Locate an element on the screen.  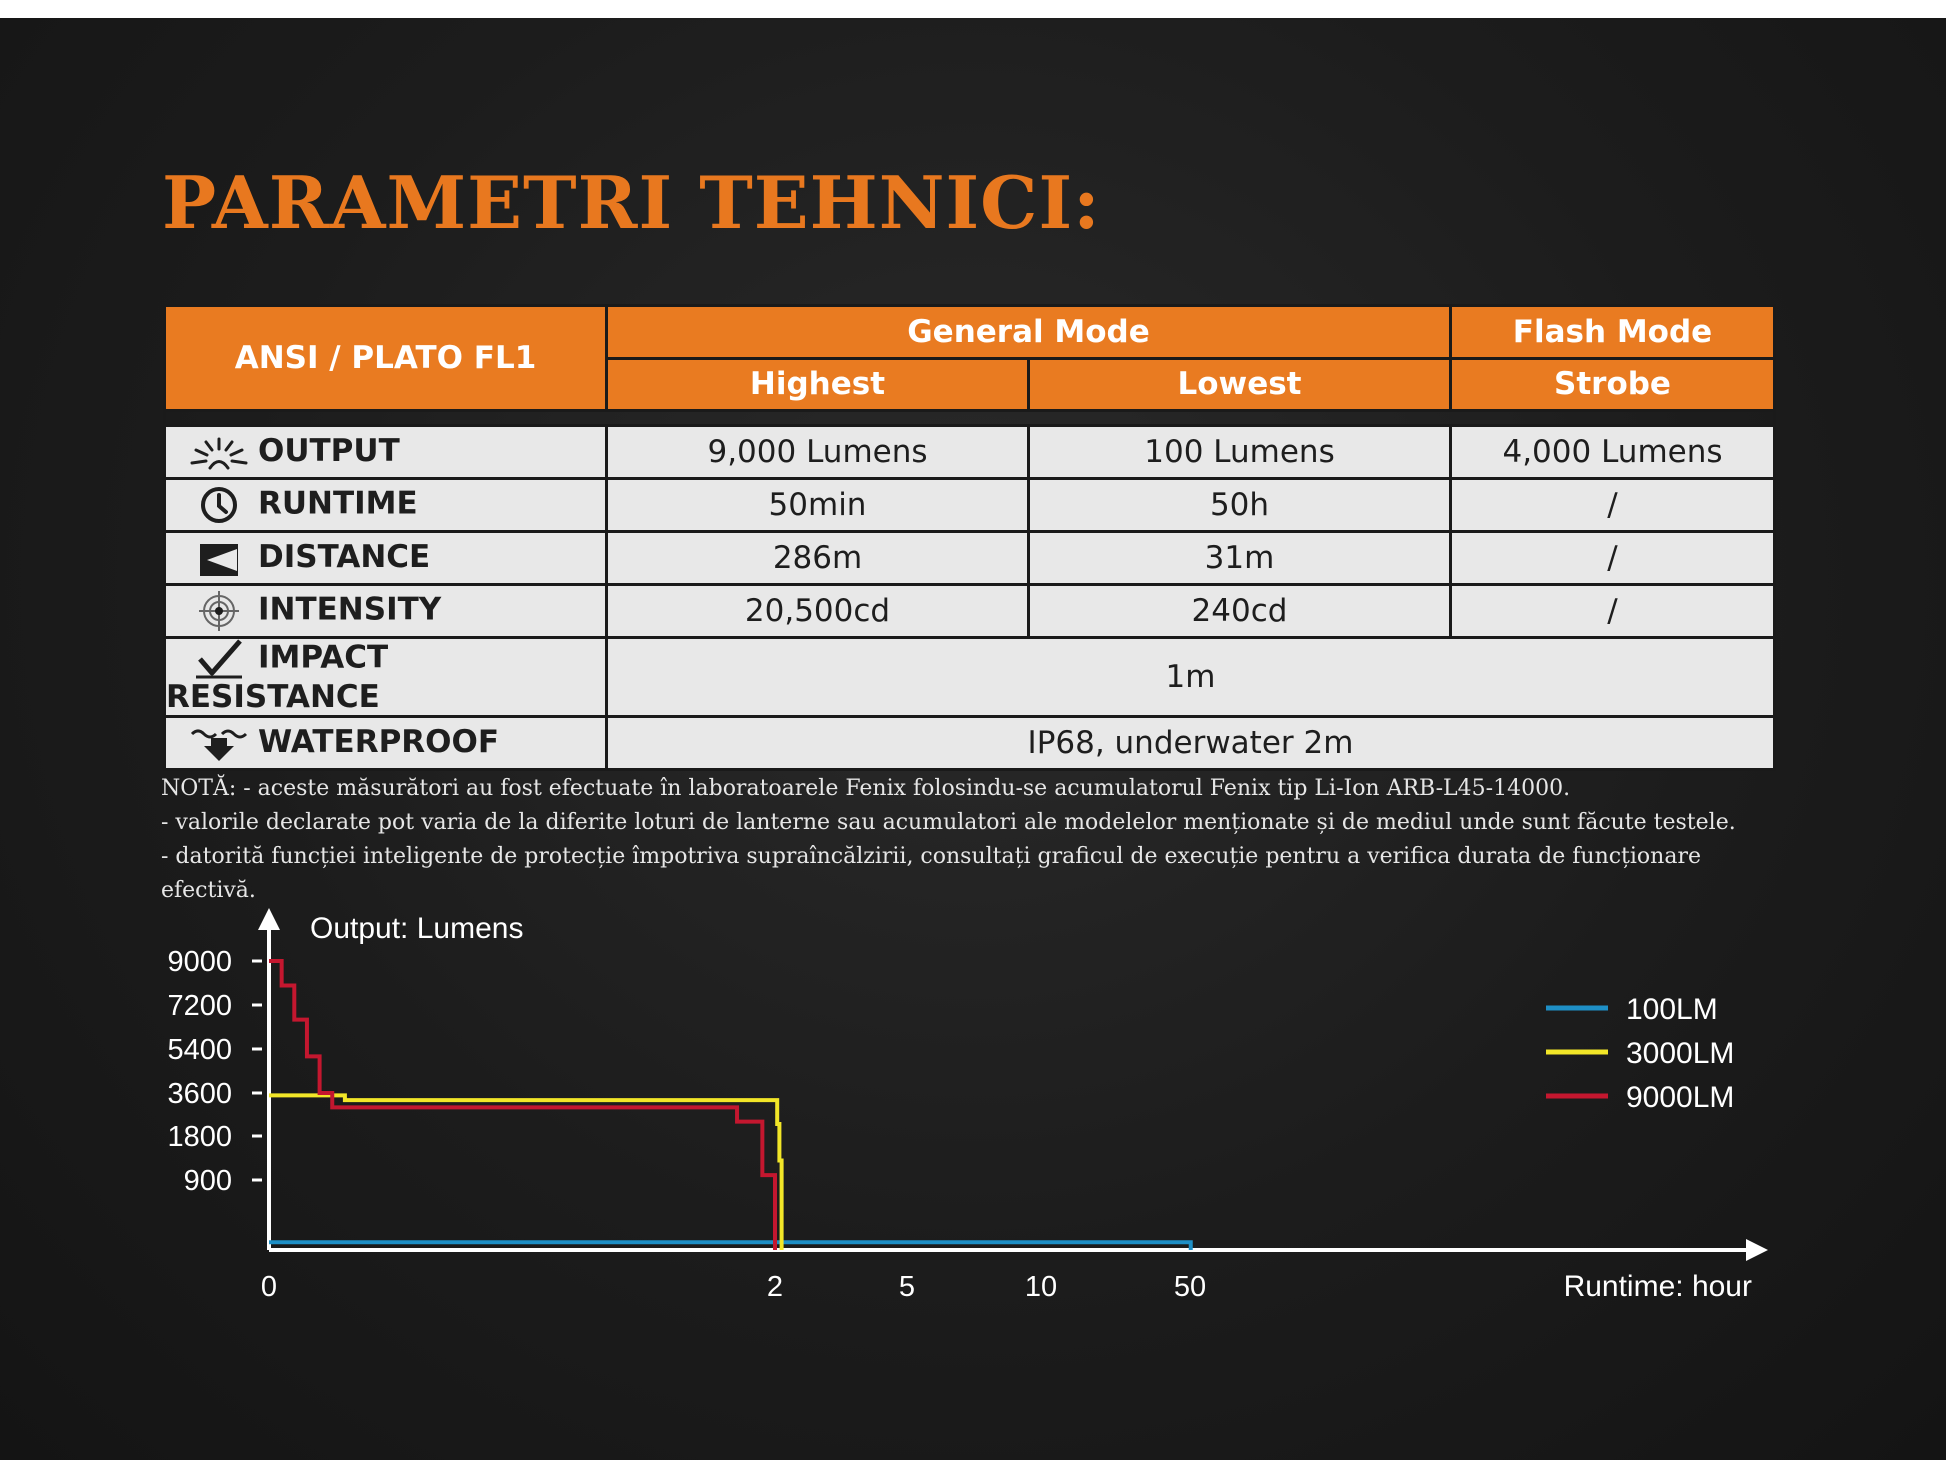
table-row-runtime: RUNTIME 50min 50h / is located at coordinates (969, 505).